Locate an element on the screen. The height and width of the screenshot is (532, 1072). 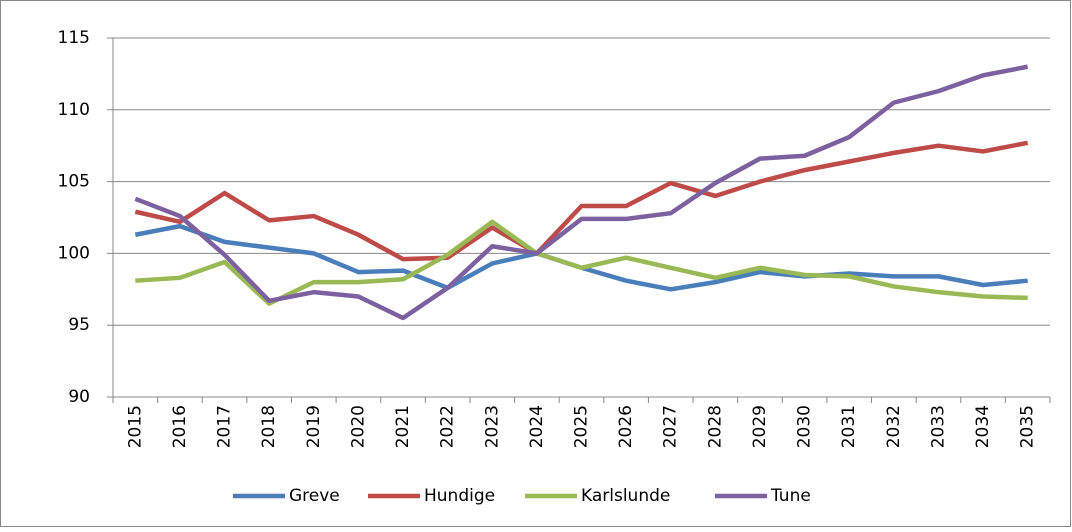
x-tick-label: 2030 is located at coordinates (805, 426).